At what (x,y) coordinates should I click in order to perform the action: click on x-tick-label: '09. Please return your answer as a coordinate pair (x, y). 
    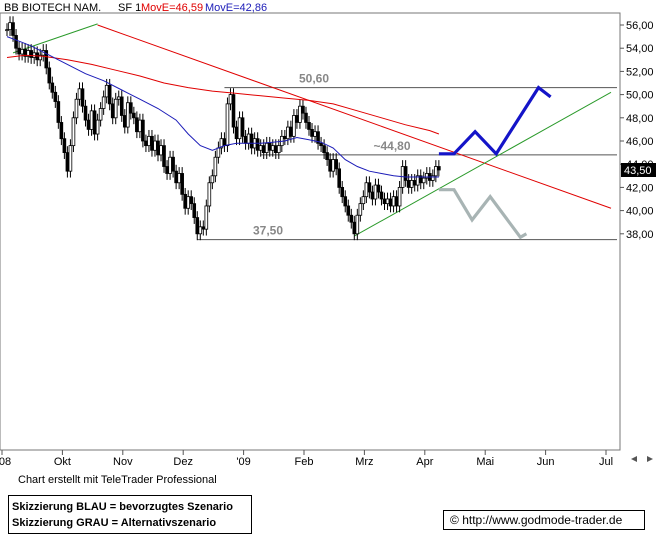
    Looking at the image, I should click on (243, 462).